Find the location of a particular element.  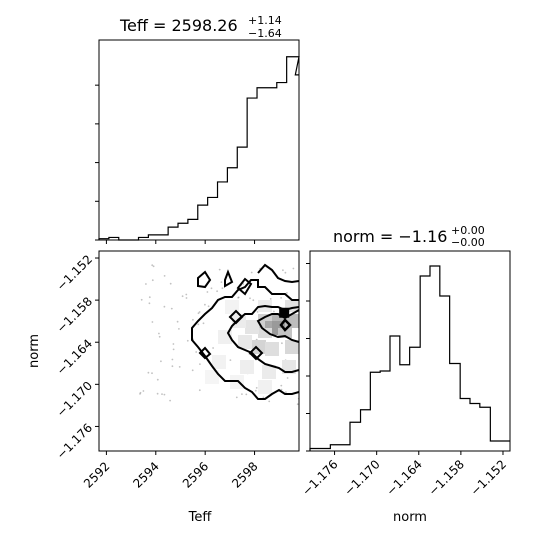

norm-title-main: norm = −1.16 is located at coordinates (390, 236).